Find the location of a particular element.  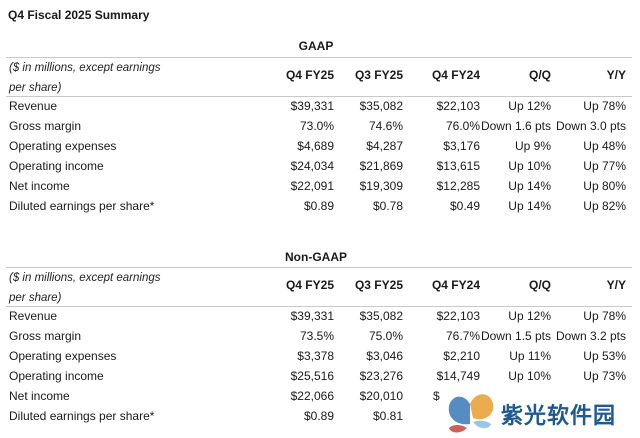

gaap-col-q4fy25: Q4 FY25 is located at coordinates (309, 75).